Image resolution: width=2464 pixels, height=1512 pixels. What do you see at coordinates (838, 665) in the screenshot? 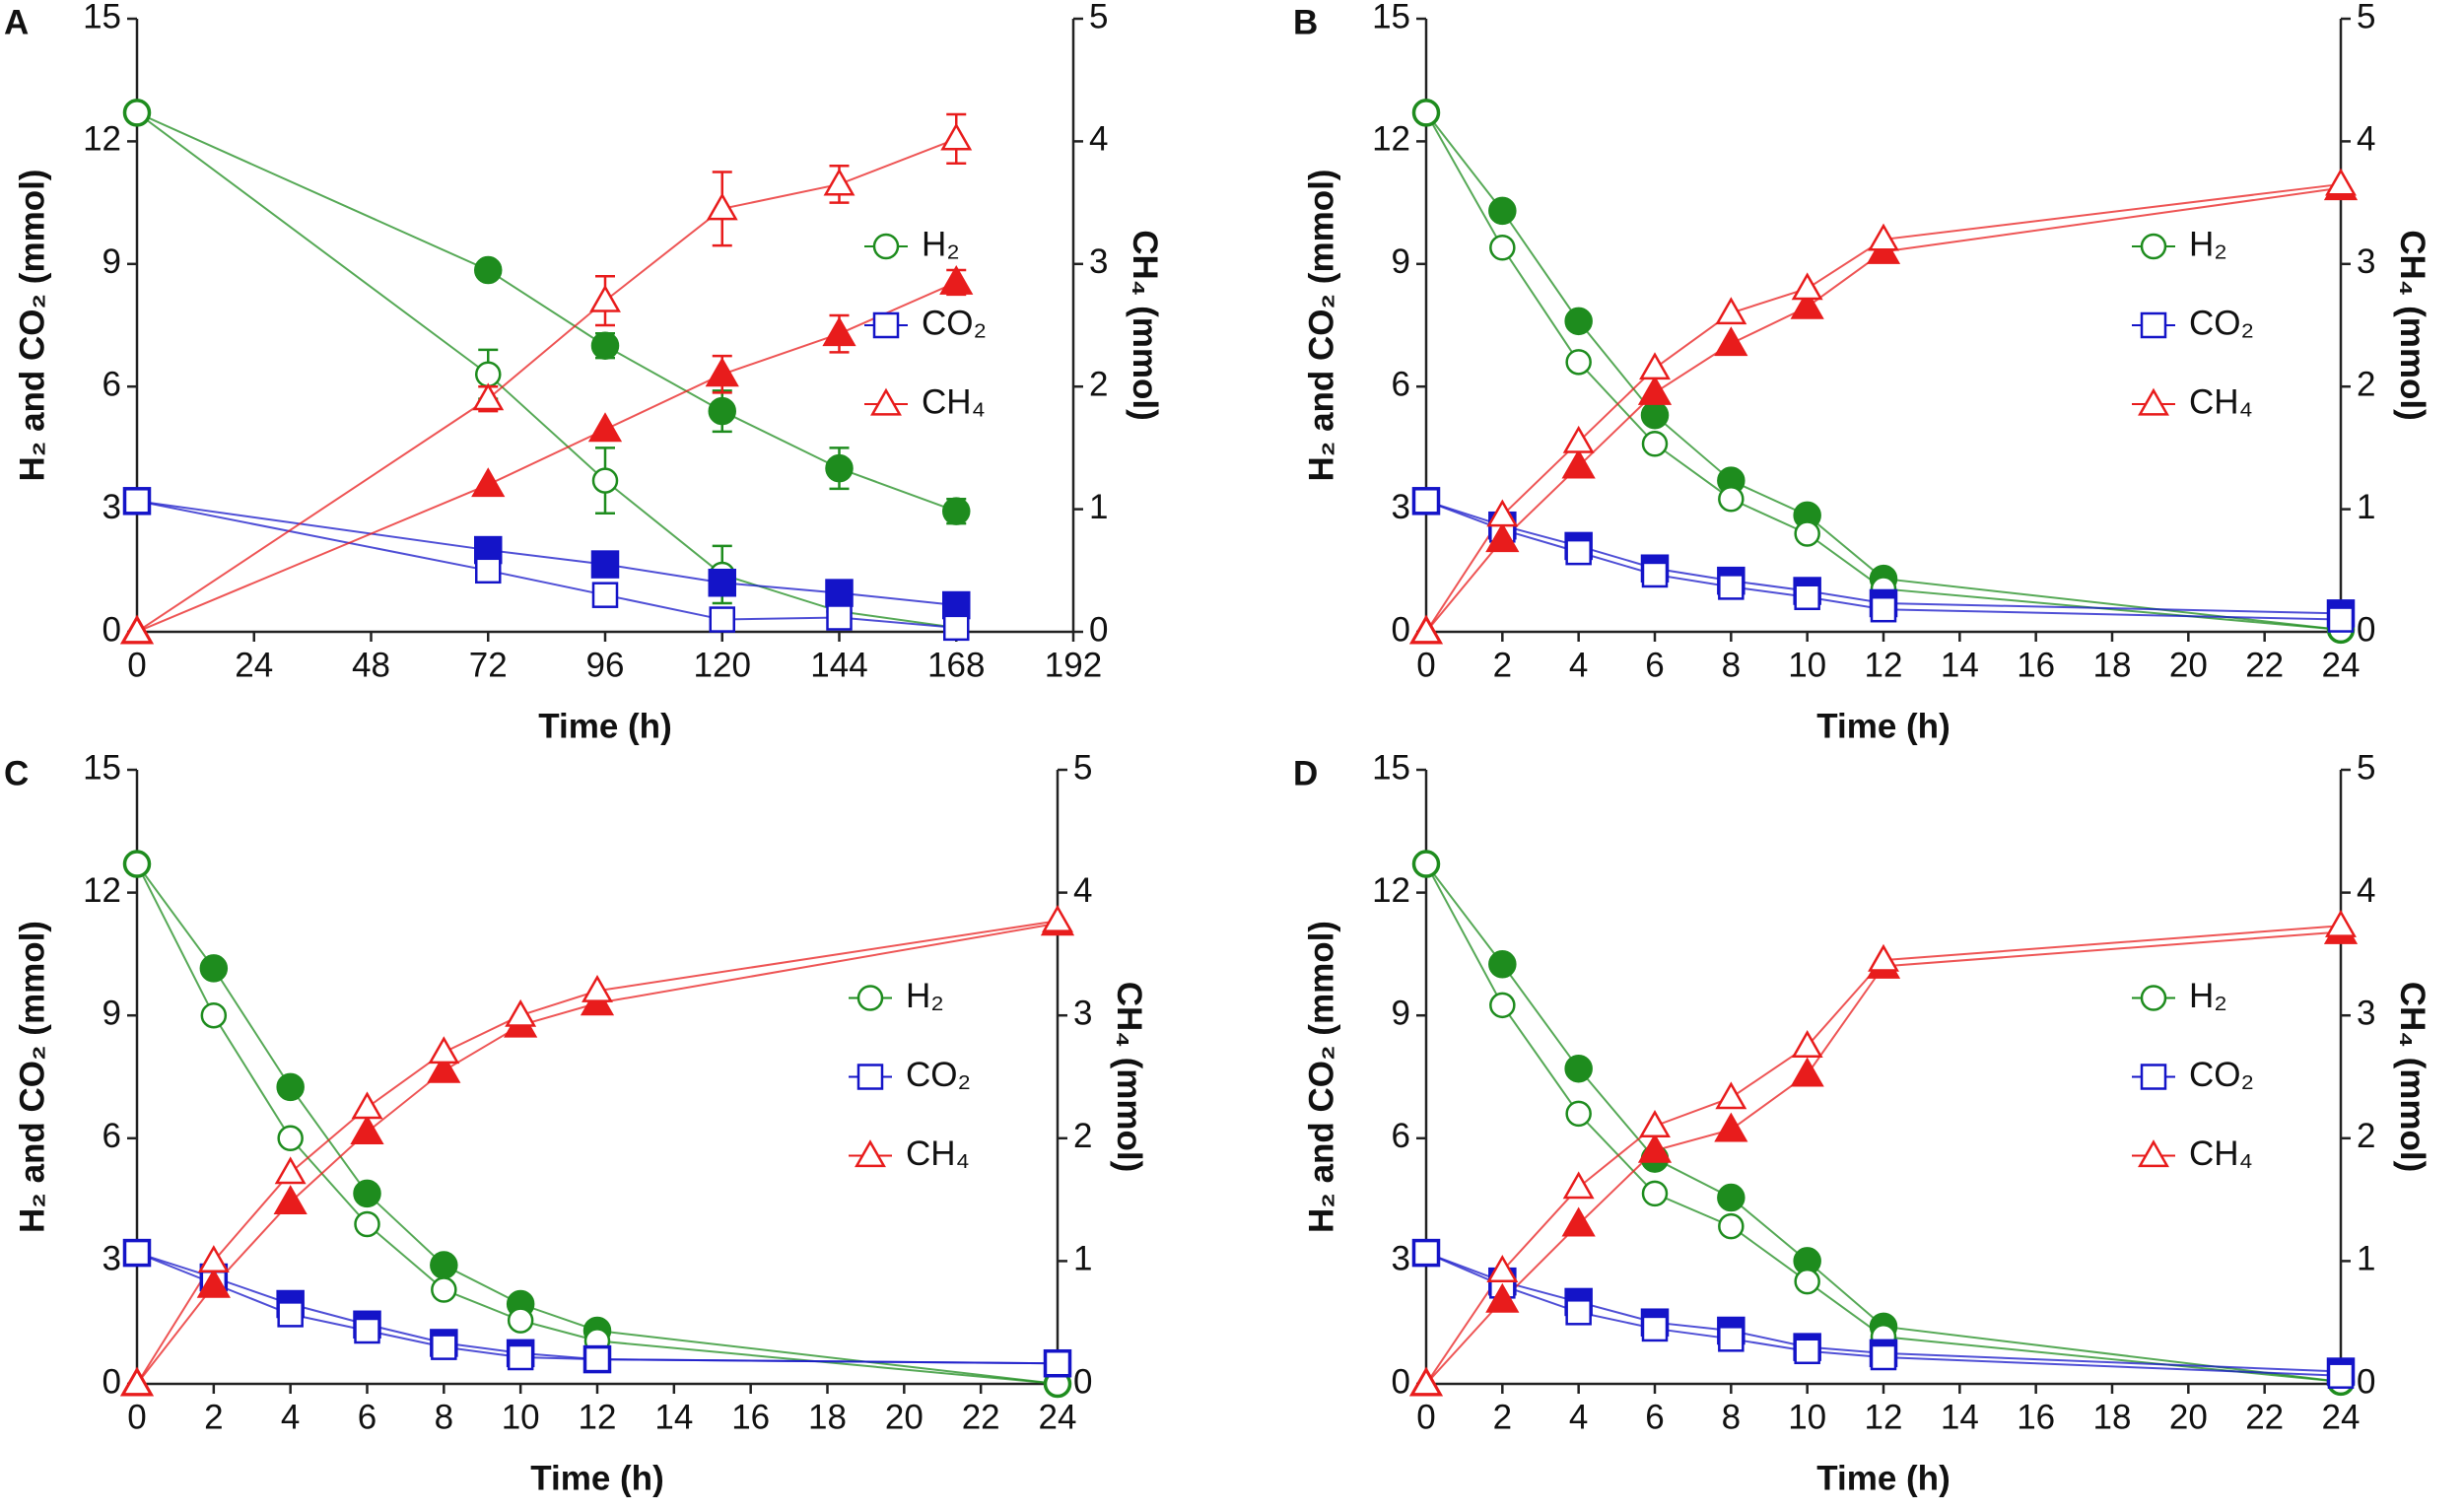
I see `x-tick-label: 144` at bounding box center [838, 665].